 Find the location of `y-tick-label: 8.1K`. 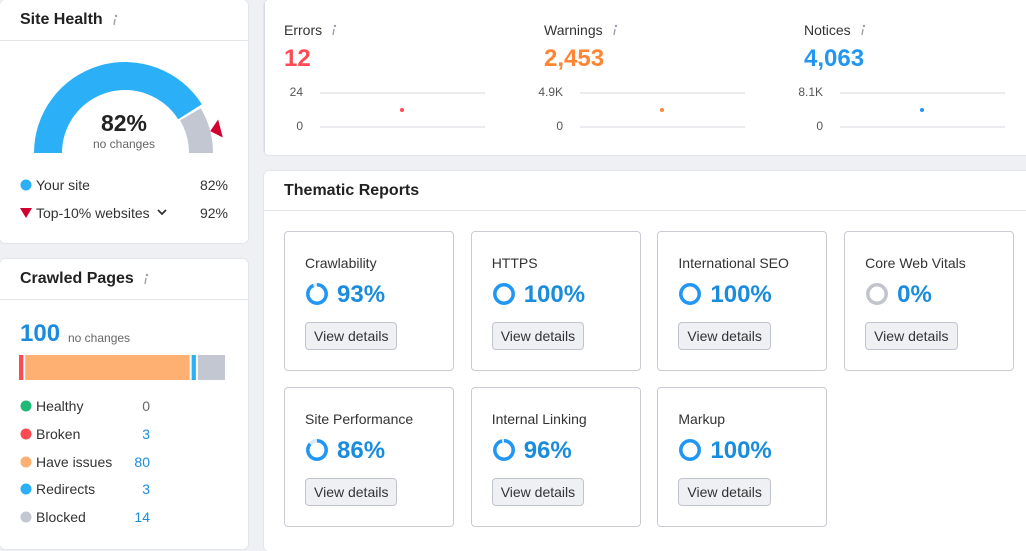

y-tick-label: 8.1K is located at coordinates (810, 92).